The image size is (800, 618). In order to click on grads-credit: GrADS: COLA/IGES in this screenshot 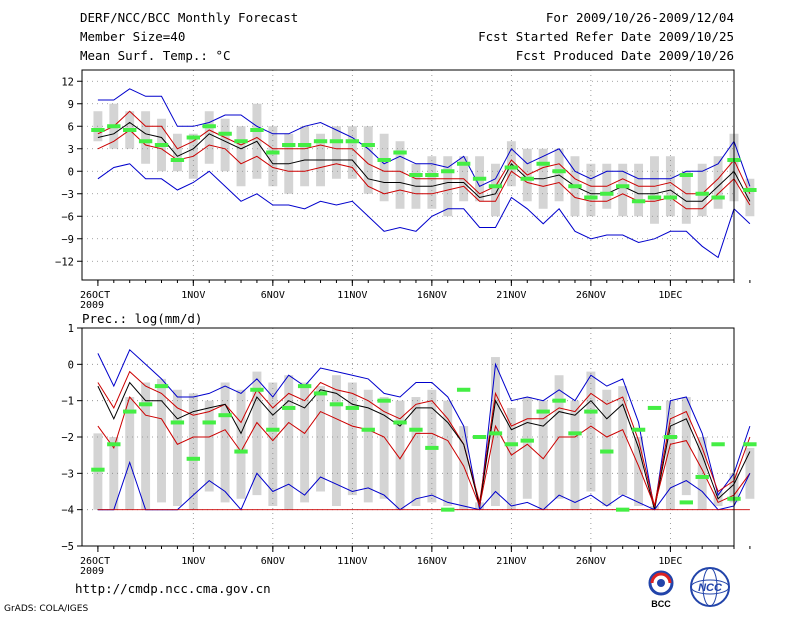, I will do `click(46, 609)`.